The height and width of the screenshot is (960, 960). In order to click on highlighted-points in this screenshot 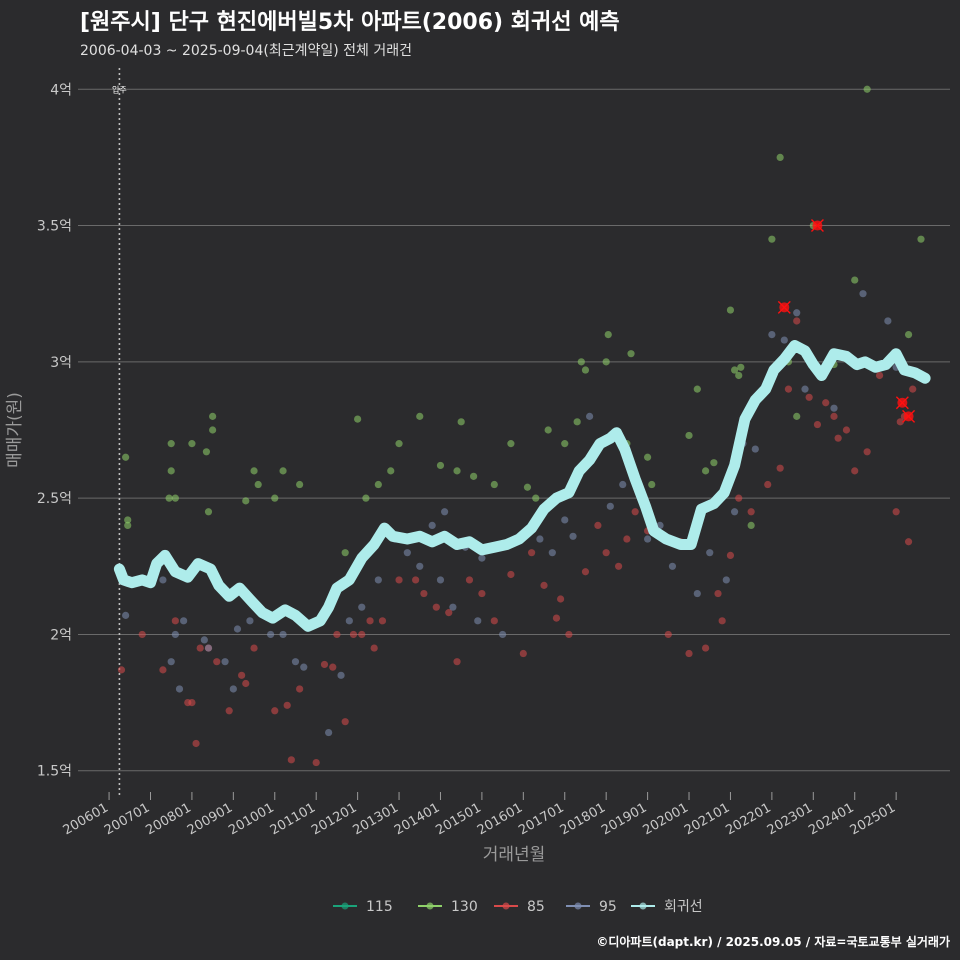, I will do `click(846, 321)`.